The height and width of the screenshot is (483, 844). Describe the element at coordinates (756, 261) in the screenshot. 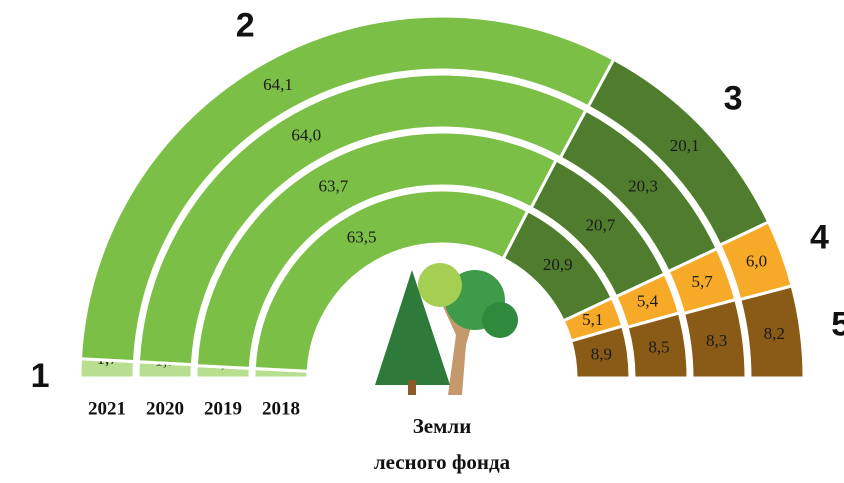

I see `value-label: 6,0` at that location.